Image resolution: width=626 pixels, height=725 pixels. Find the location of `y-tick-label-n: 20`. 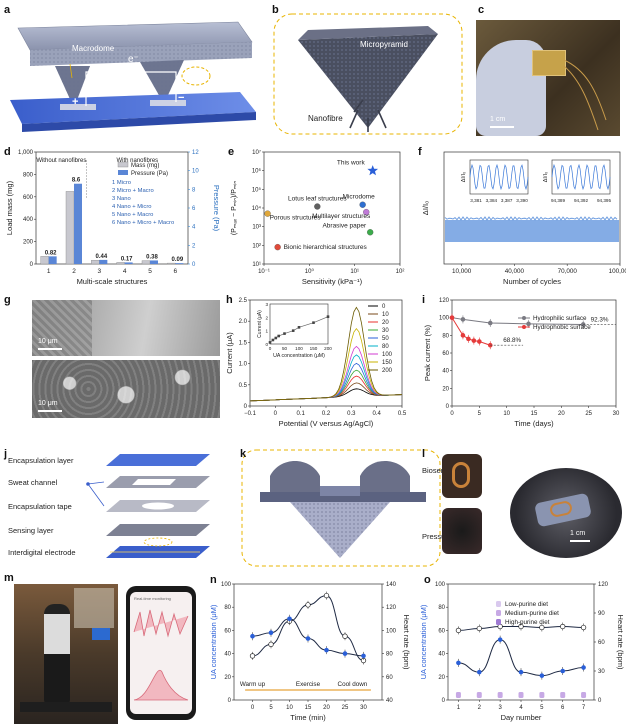

y-tick-label-n: 20 is located at coordinates (227, 678).